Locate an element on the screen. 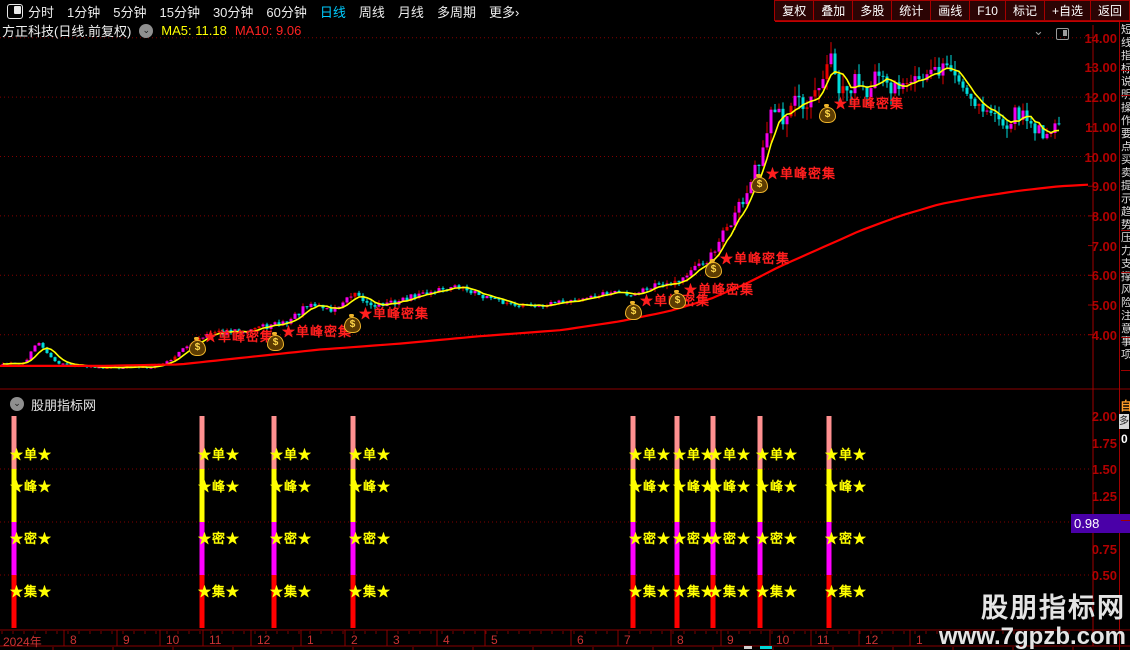 This screenshot has height=650, width=1130. edge-strip-char: 作 is located at coordinates (1125, 121).